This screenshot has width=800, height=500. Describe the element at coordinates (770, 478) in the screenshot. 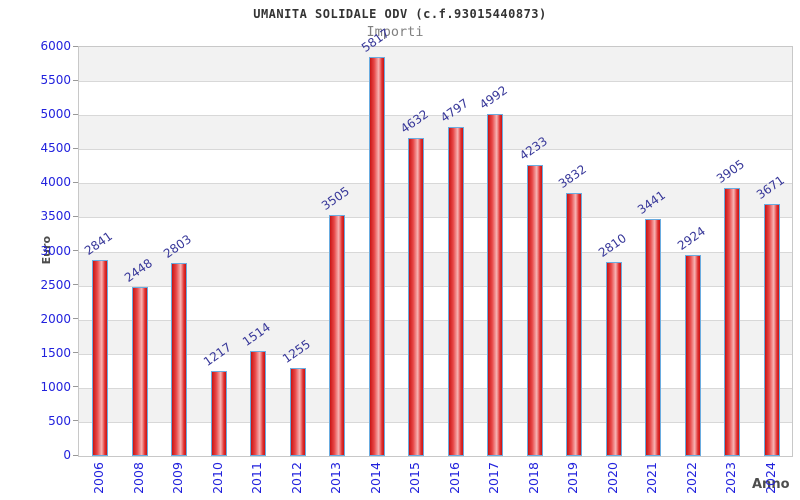

I see `x-tick-label: 2024` at that location.